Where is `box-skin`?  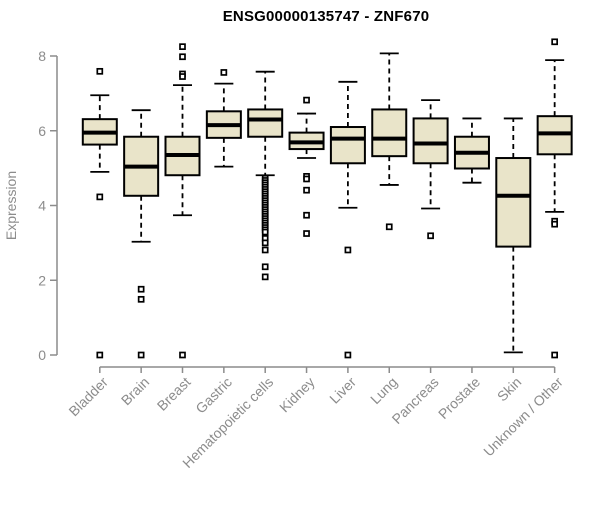 box-skin is located at coordinates (513, 202).